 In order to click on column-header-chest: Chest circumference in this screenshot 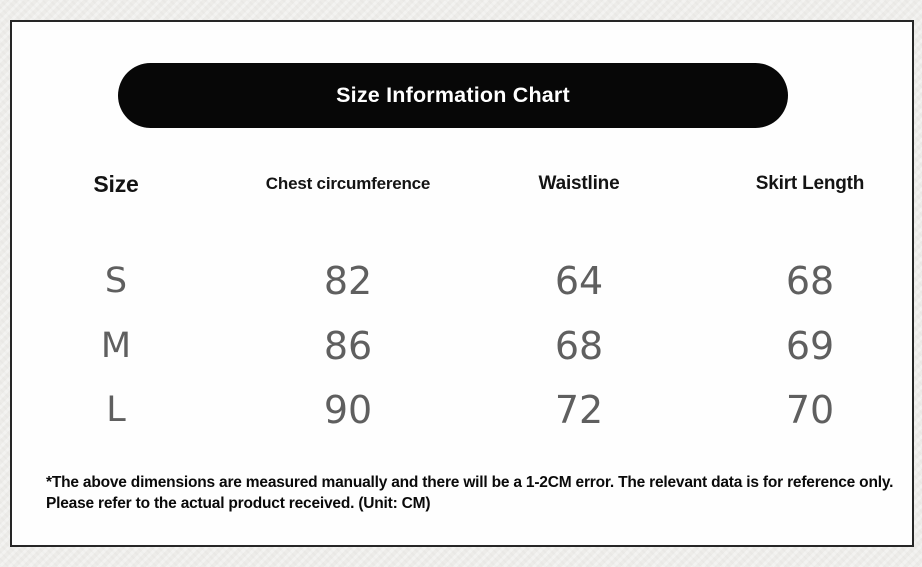, I will do `click(348, 183)`.